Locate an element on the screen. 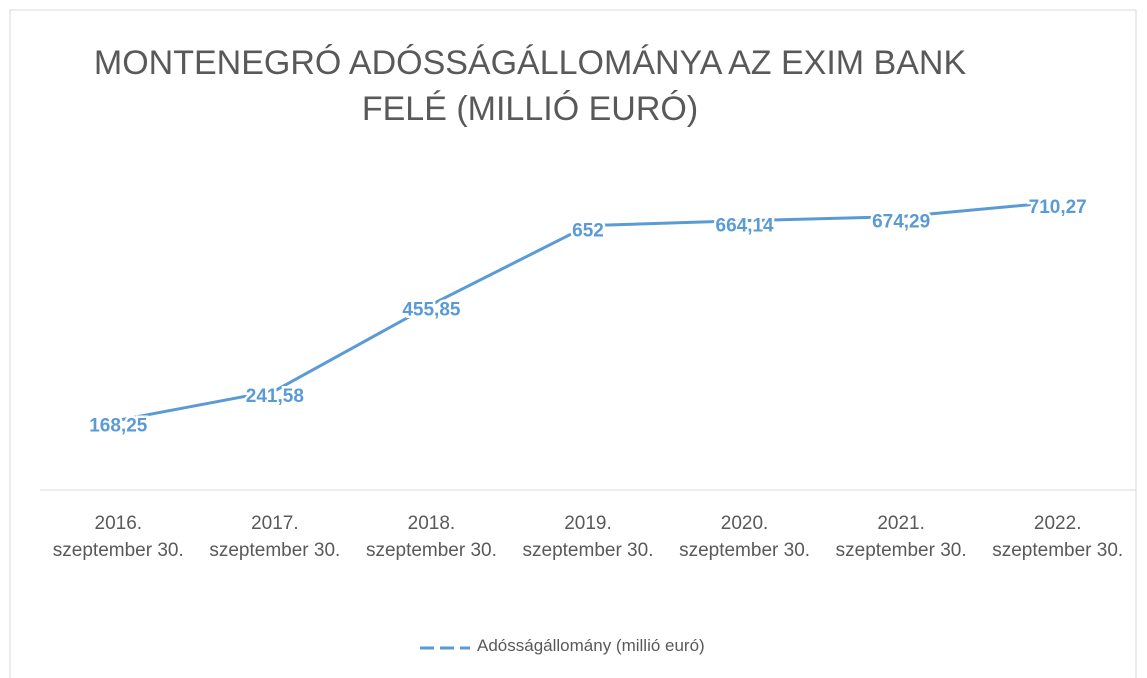  data-label: 710,27 is located at coordinates (1058, 207).